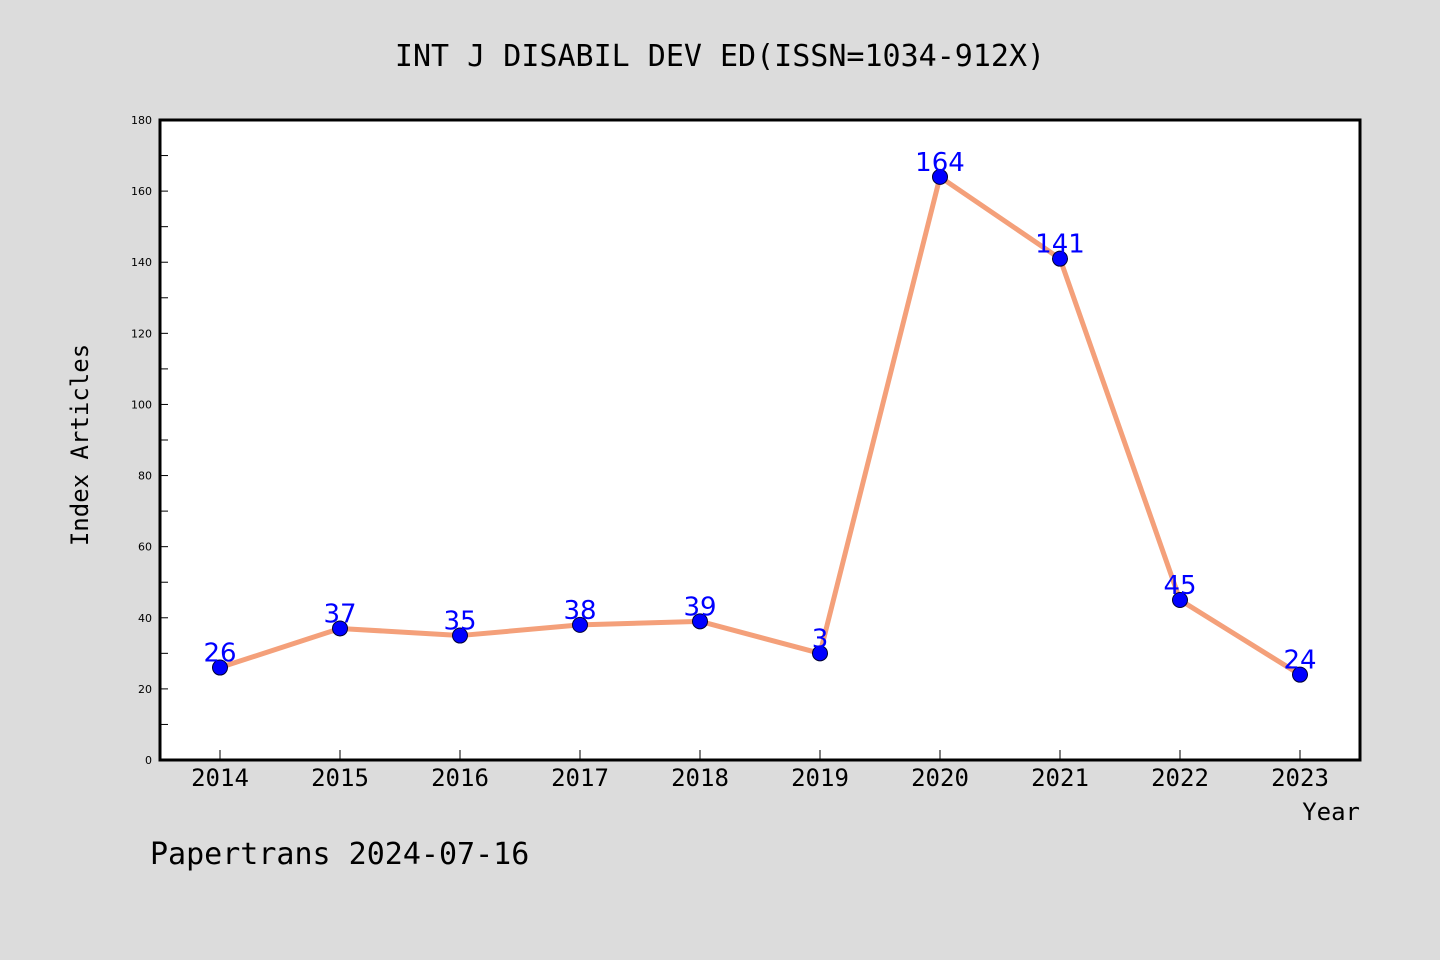 The image size is (1440, 960). I want to click on data-label: 37, so click(339, 614).